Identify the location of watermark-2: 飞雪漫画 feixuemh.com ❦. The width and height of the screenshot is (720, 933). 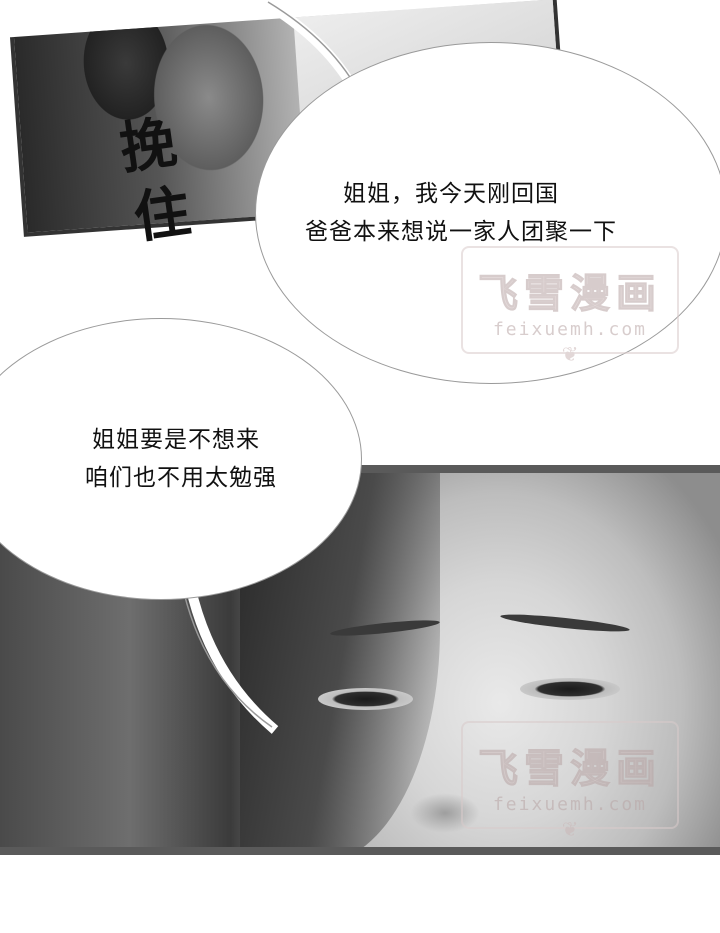
(570, 775).